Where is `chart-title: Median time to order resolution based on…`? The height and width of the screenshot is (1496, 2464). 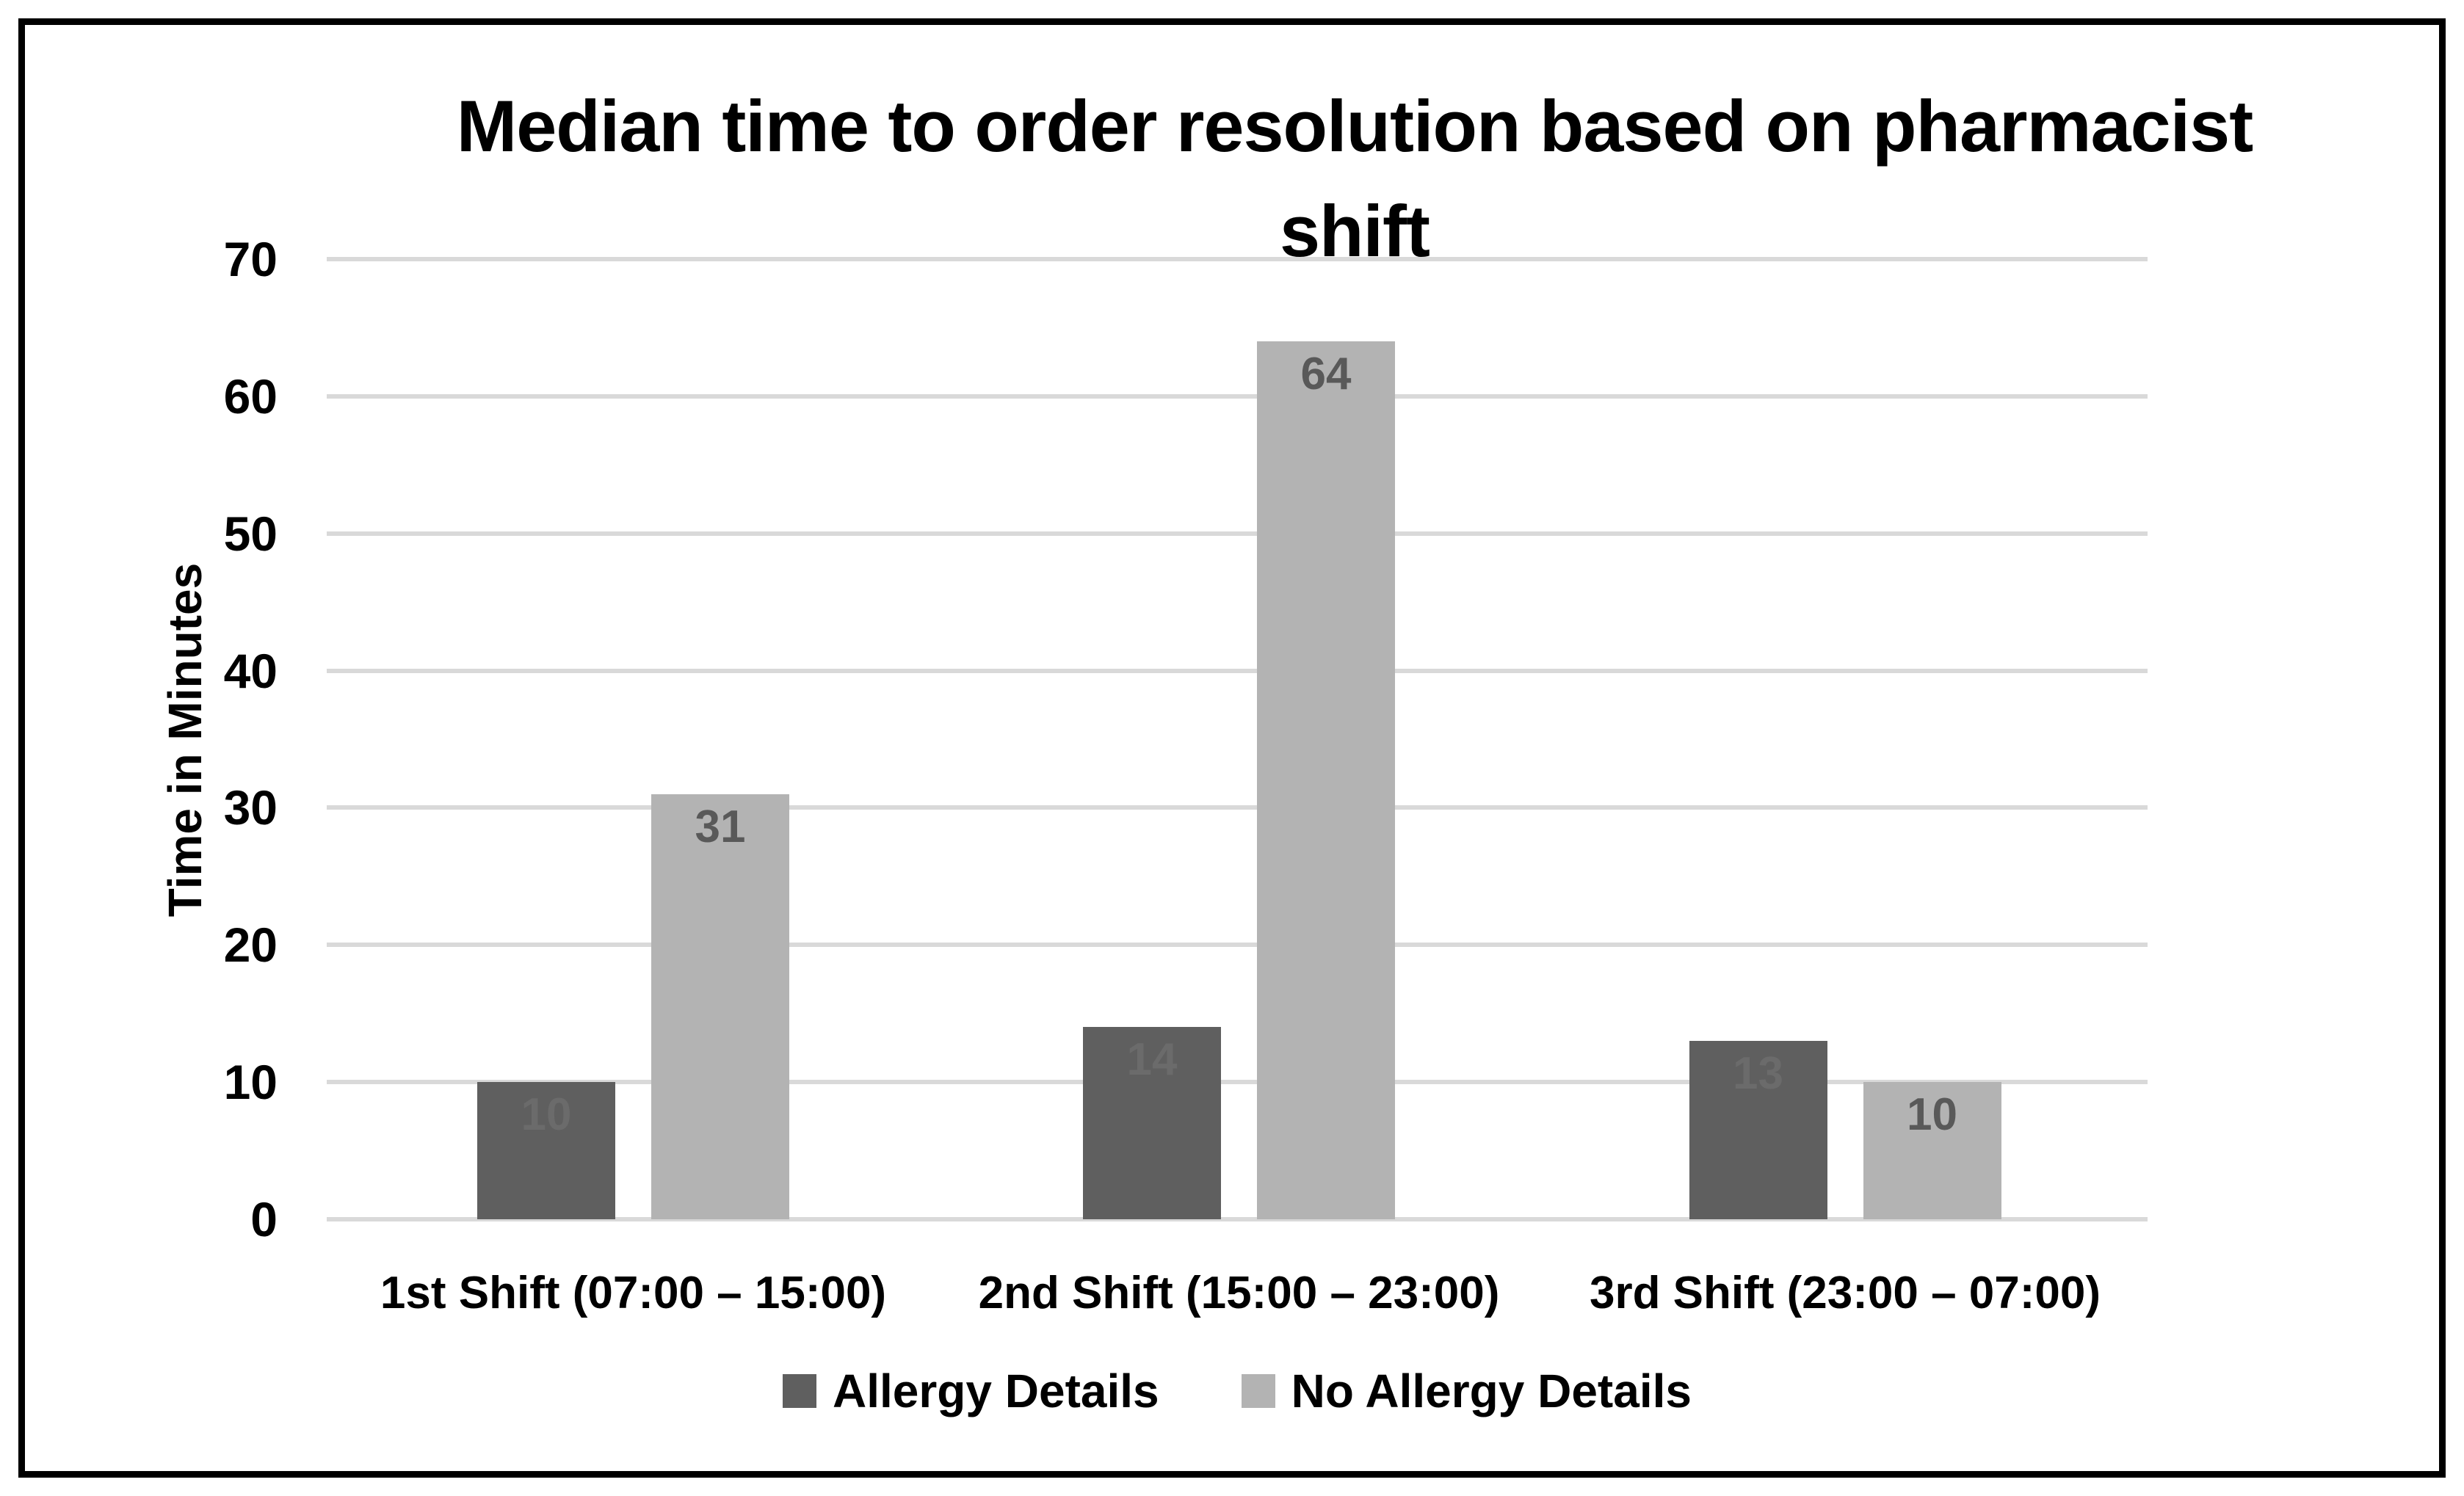
chart-title: Median time to order resolution based on… is located at coordinates (1354, 178).